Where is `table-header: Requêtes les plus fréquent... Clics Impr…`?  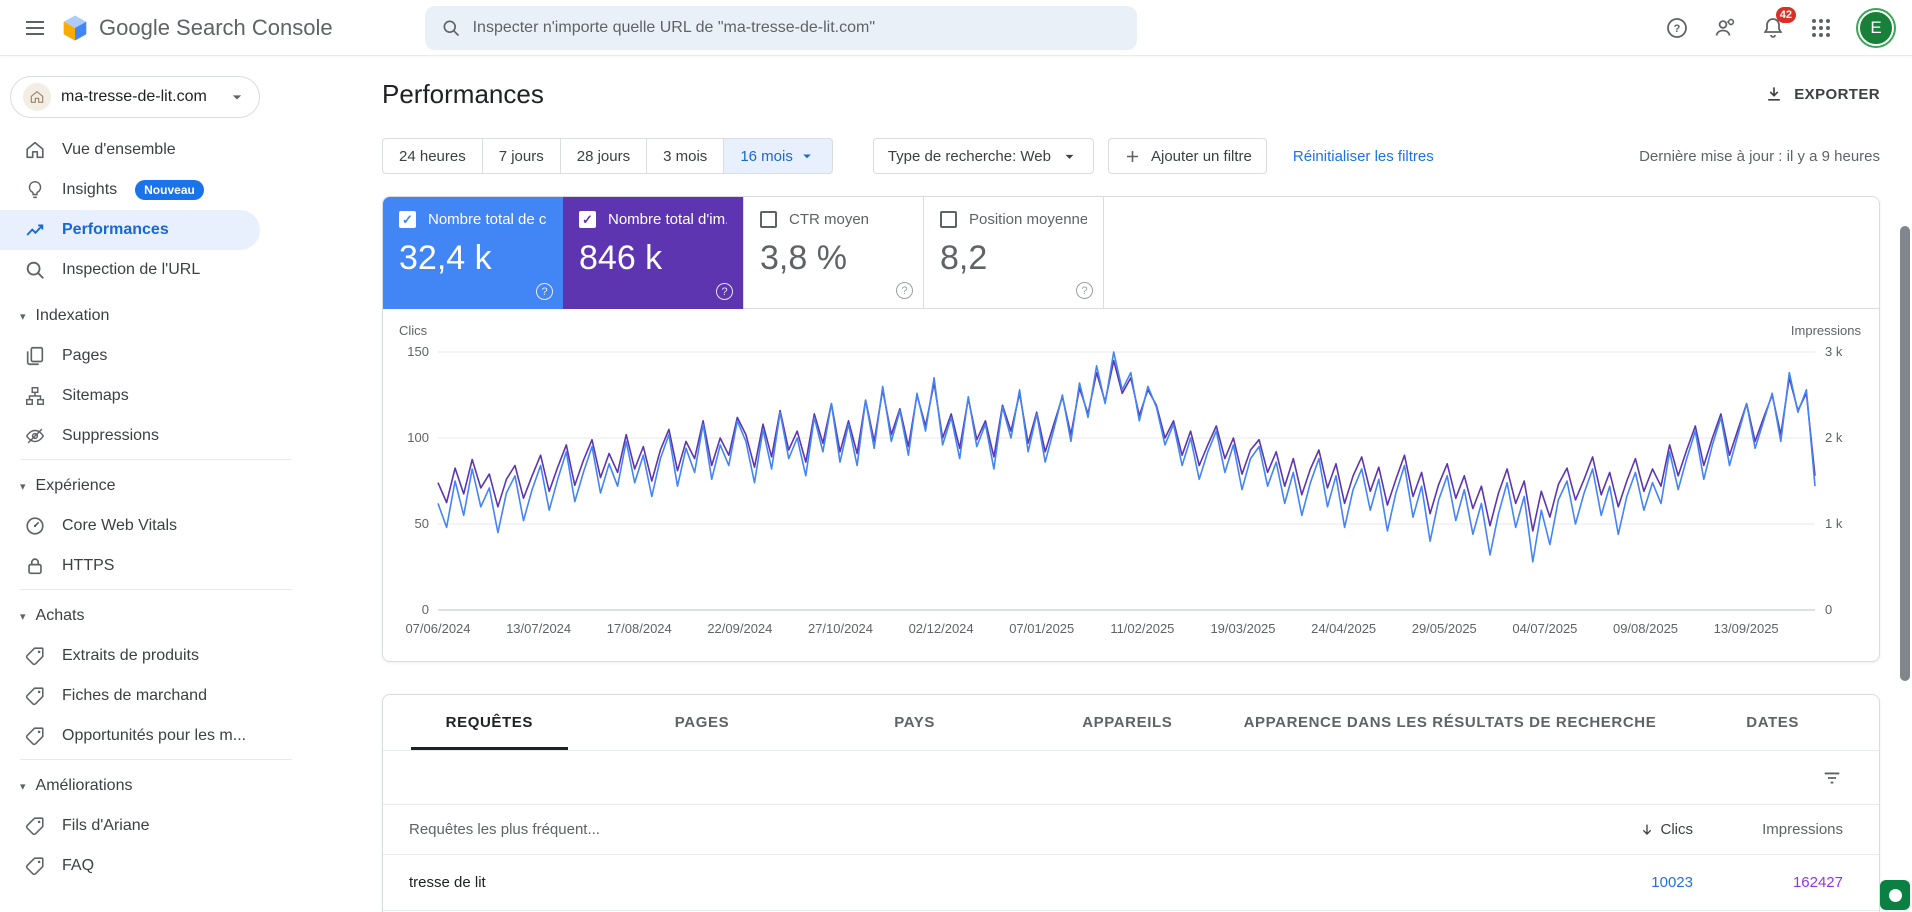
table-header: Requêtes les plus fréquent... Clics Impr… is located at coordinates (1131, 830).